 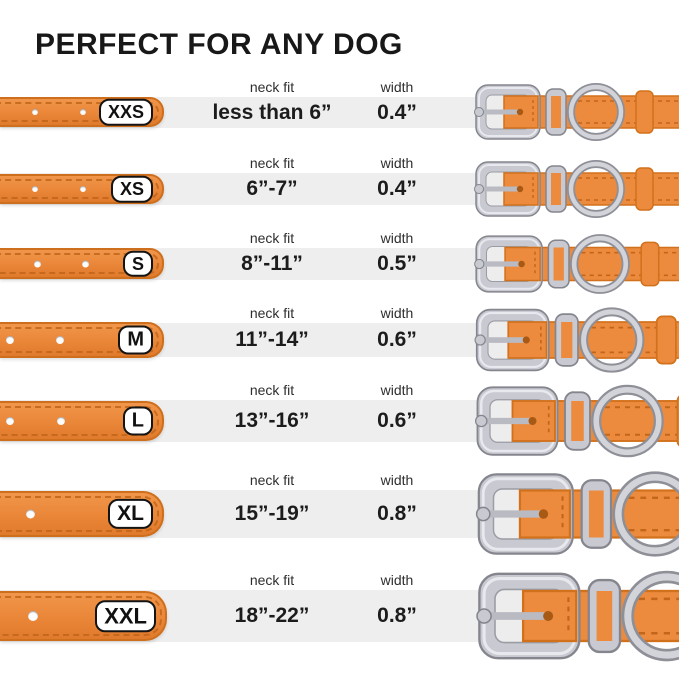 I want to click on neck-fit-value: 6”-7”, so click(x=272, y=188).